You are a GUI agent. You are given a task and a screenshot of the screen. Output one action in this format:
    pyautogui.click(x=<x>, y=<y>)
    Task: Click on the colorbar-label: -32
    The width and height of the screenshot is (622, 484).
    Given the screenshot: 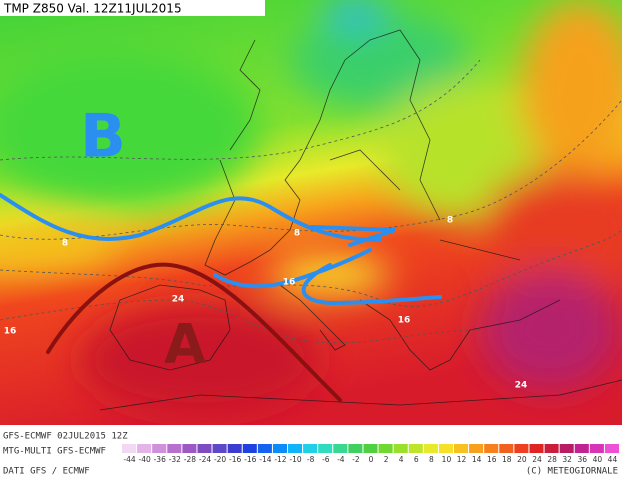 What is the action you would take?
    pyautogui.click(x=175, y=459)
    